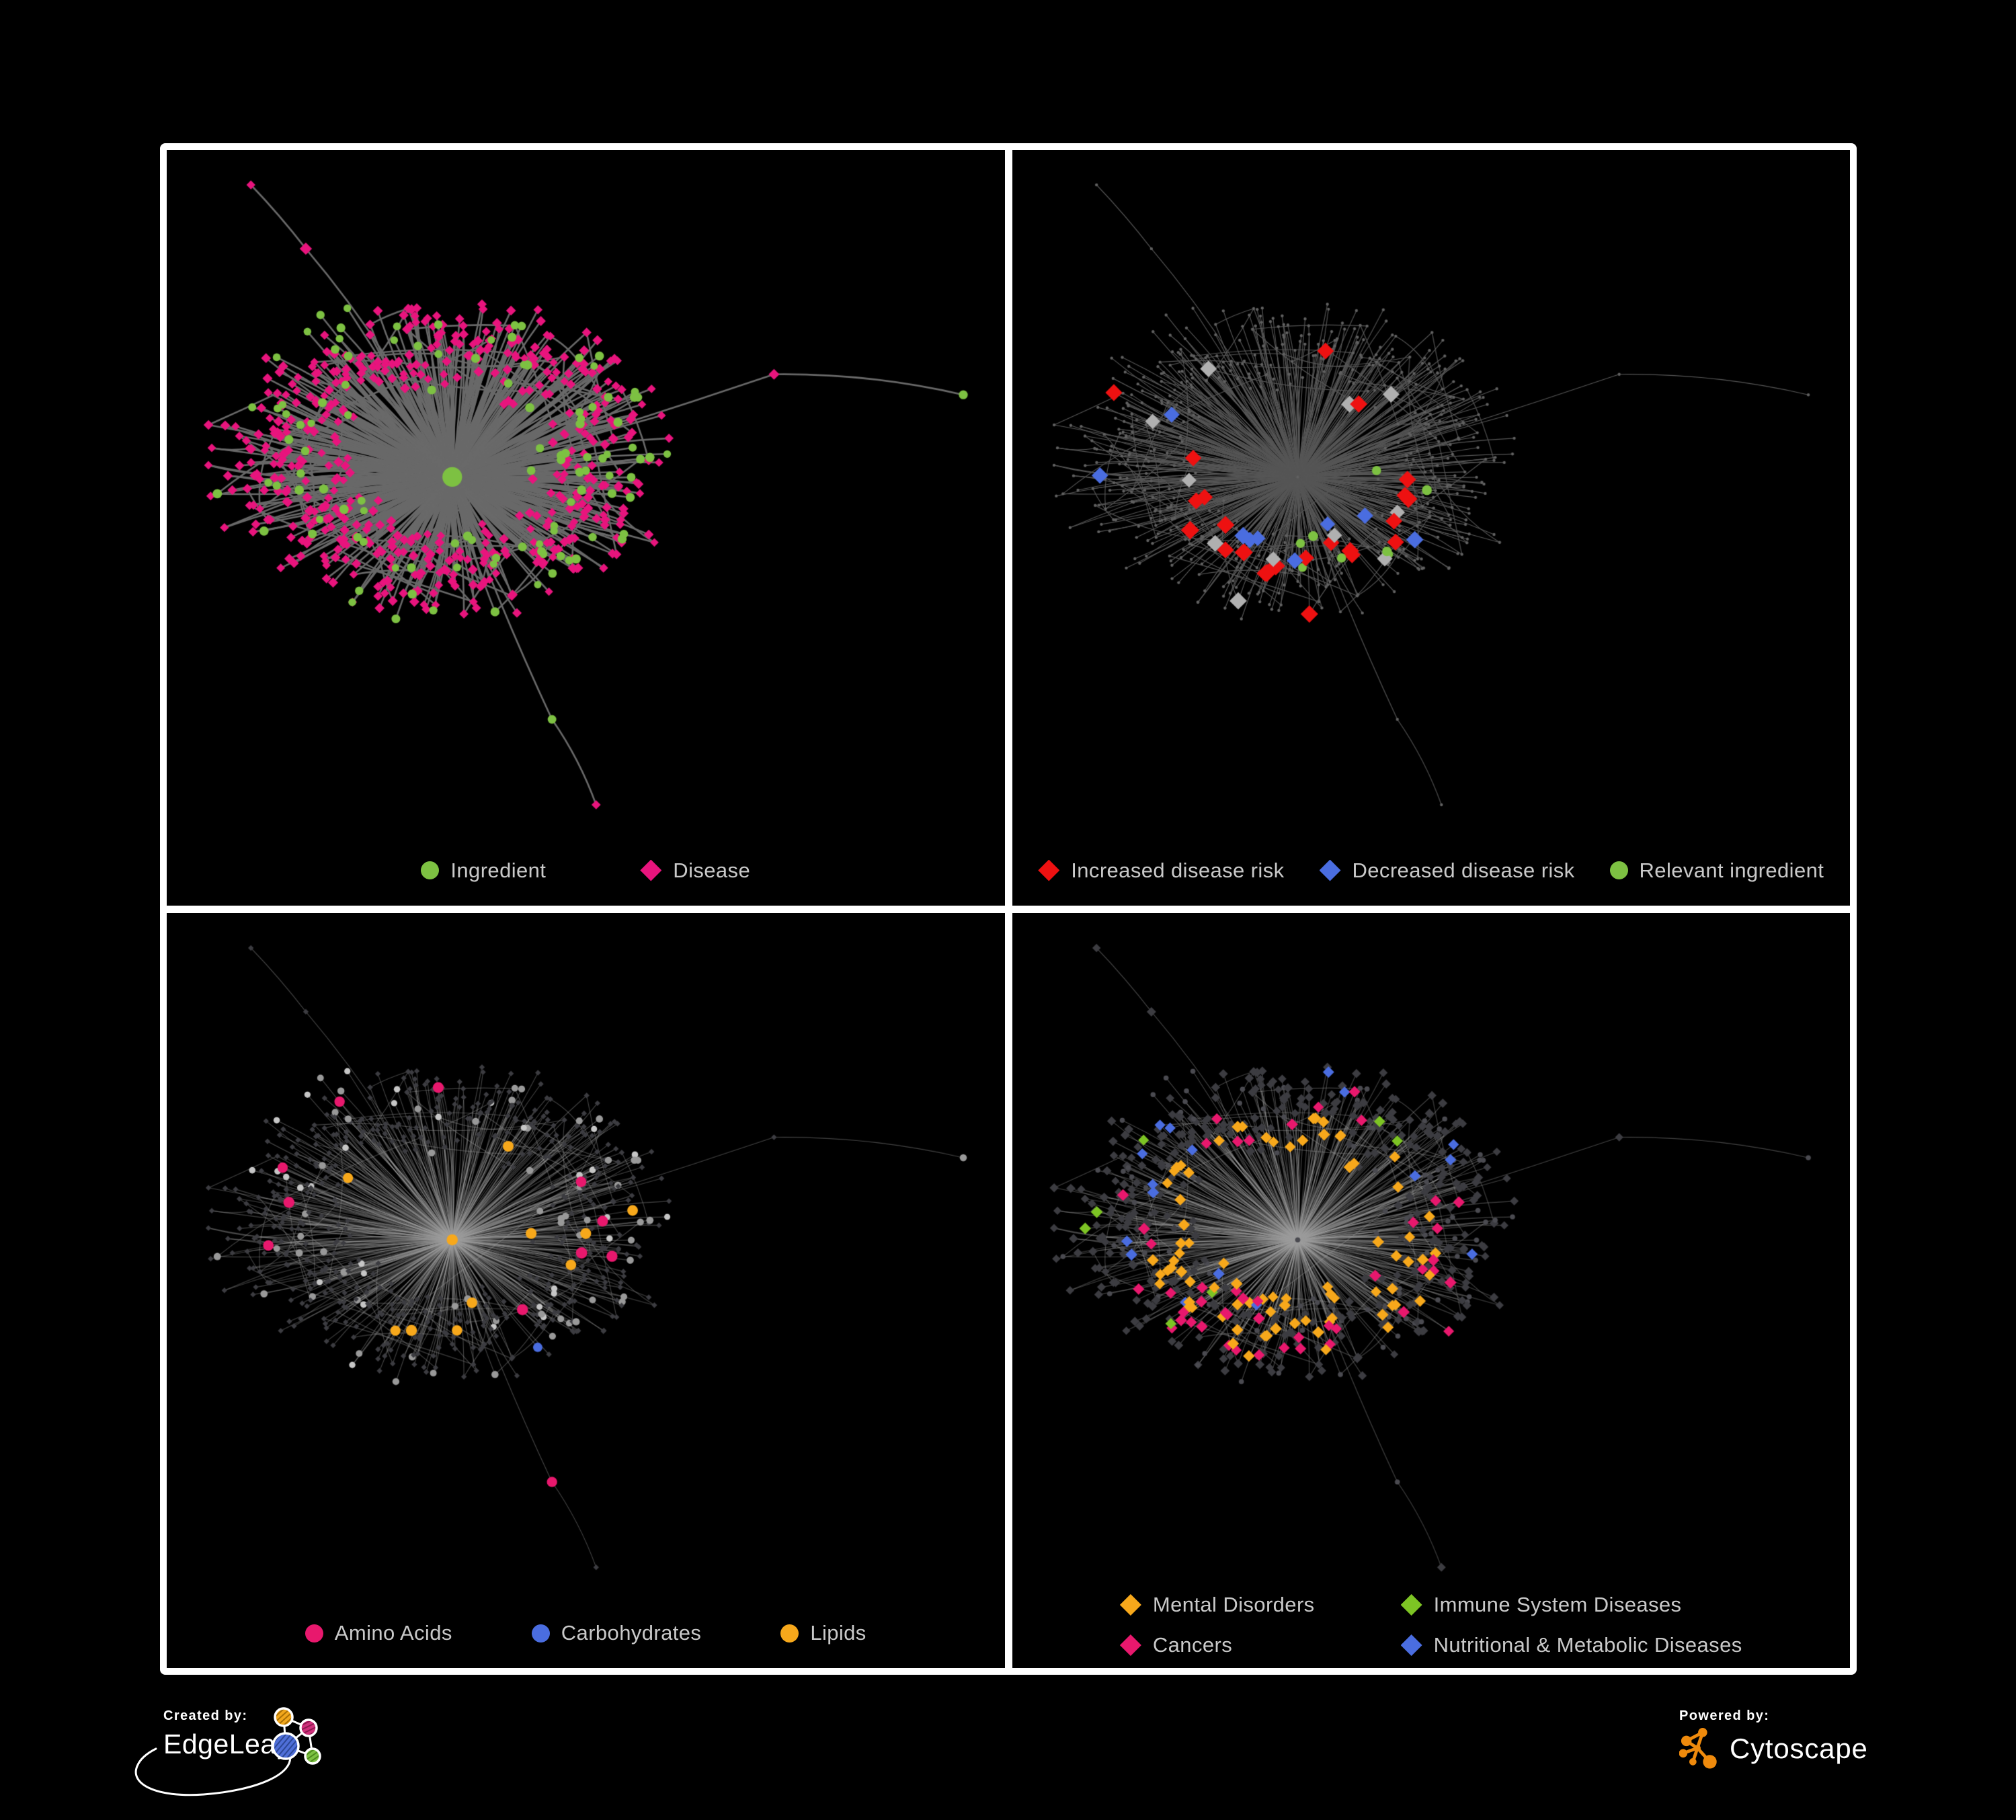  Describe the element at coordinates (712, 870) in the screenshot. I see `legend-label: Disease` at that location.